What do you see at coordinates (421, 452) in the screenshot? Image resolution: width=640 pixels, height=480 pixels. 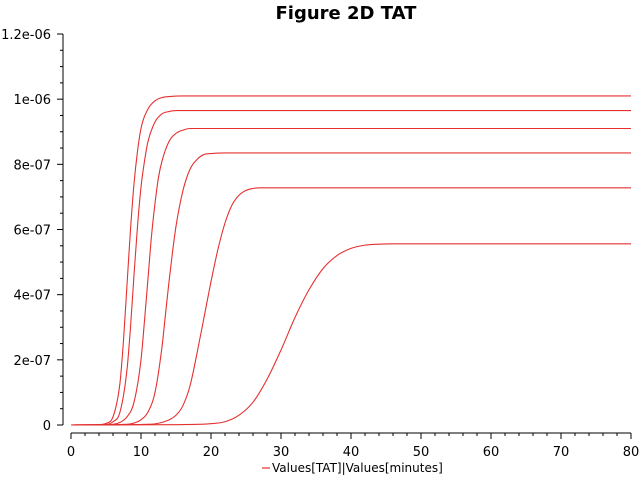 I see `x-tick-label: 50` at bounding box center [421, 452].